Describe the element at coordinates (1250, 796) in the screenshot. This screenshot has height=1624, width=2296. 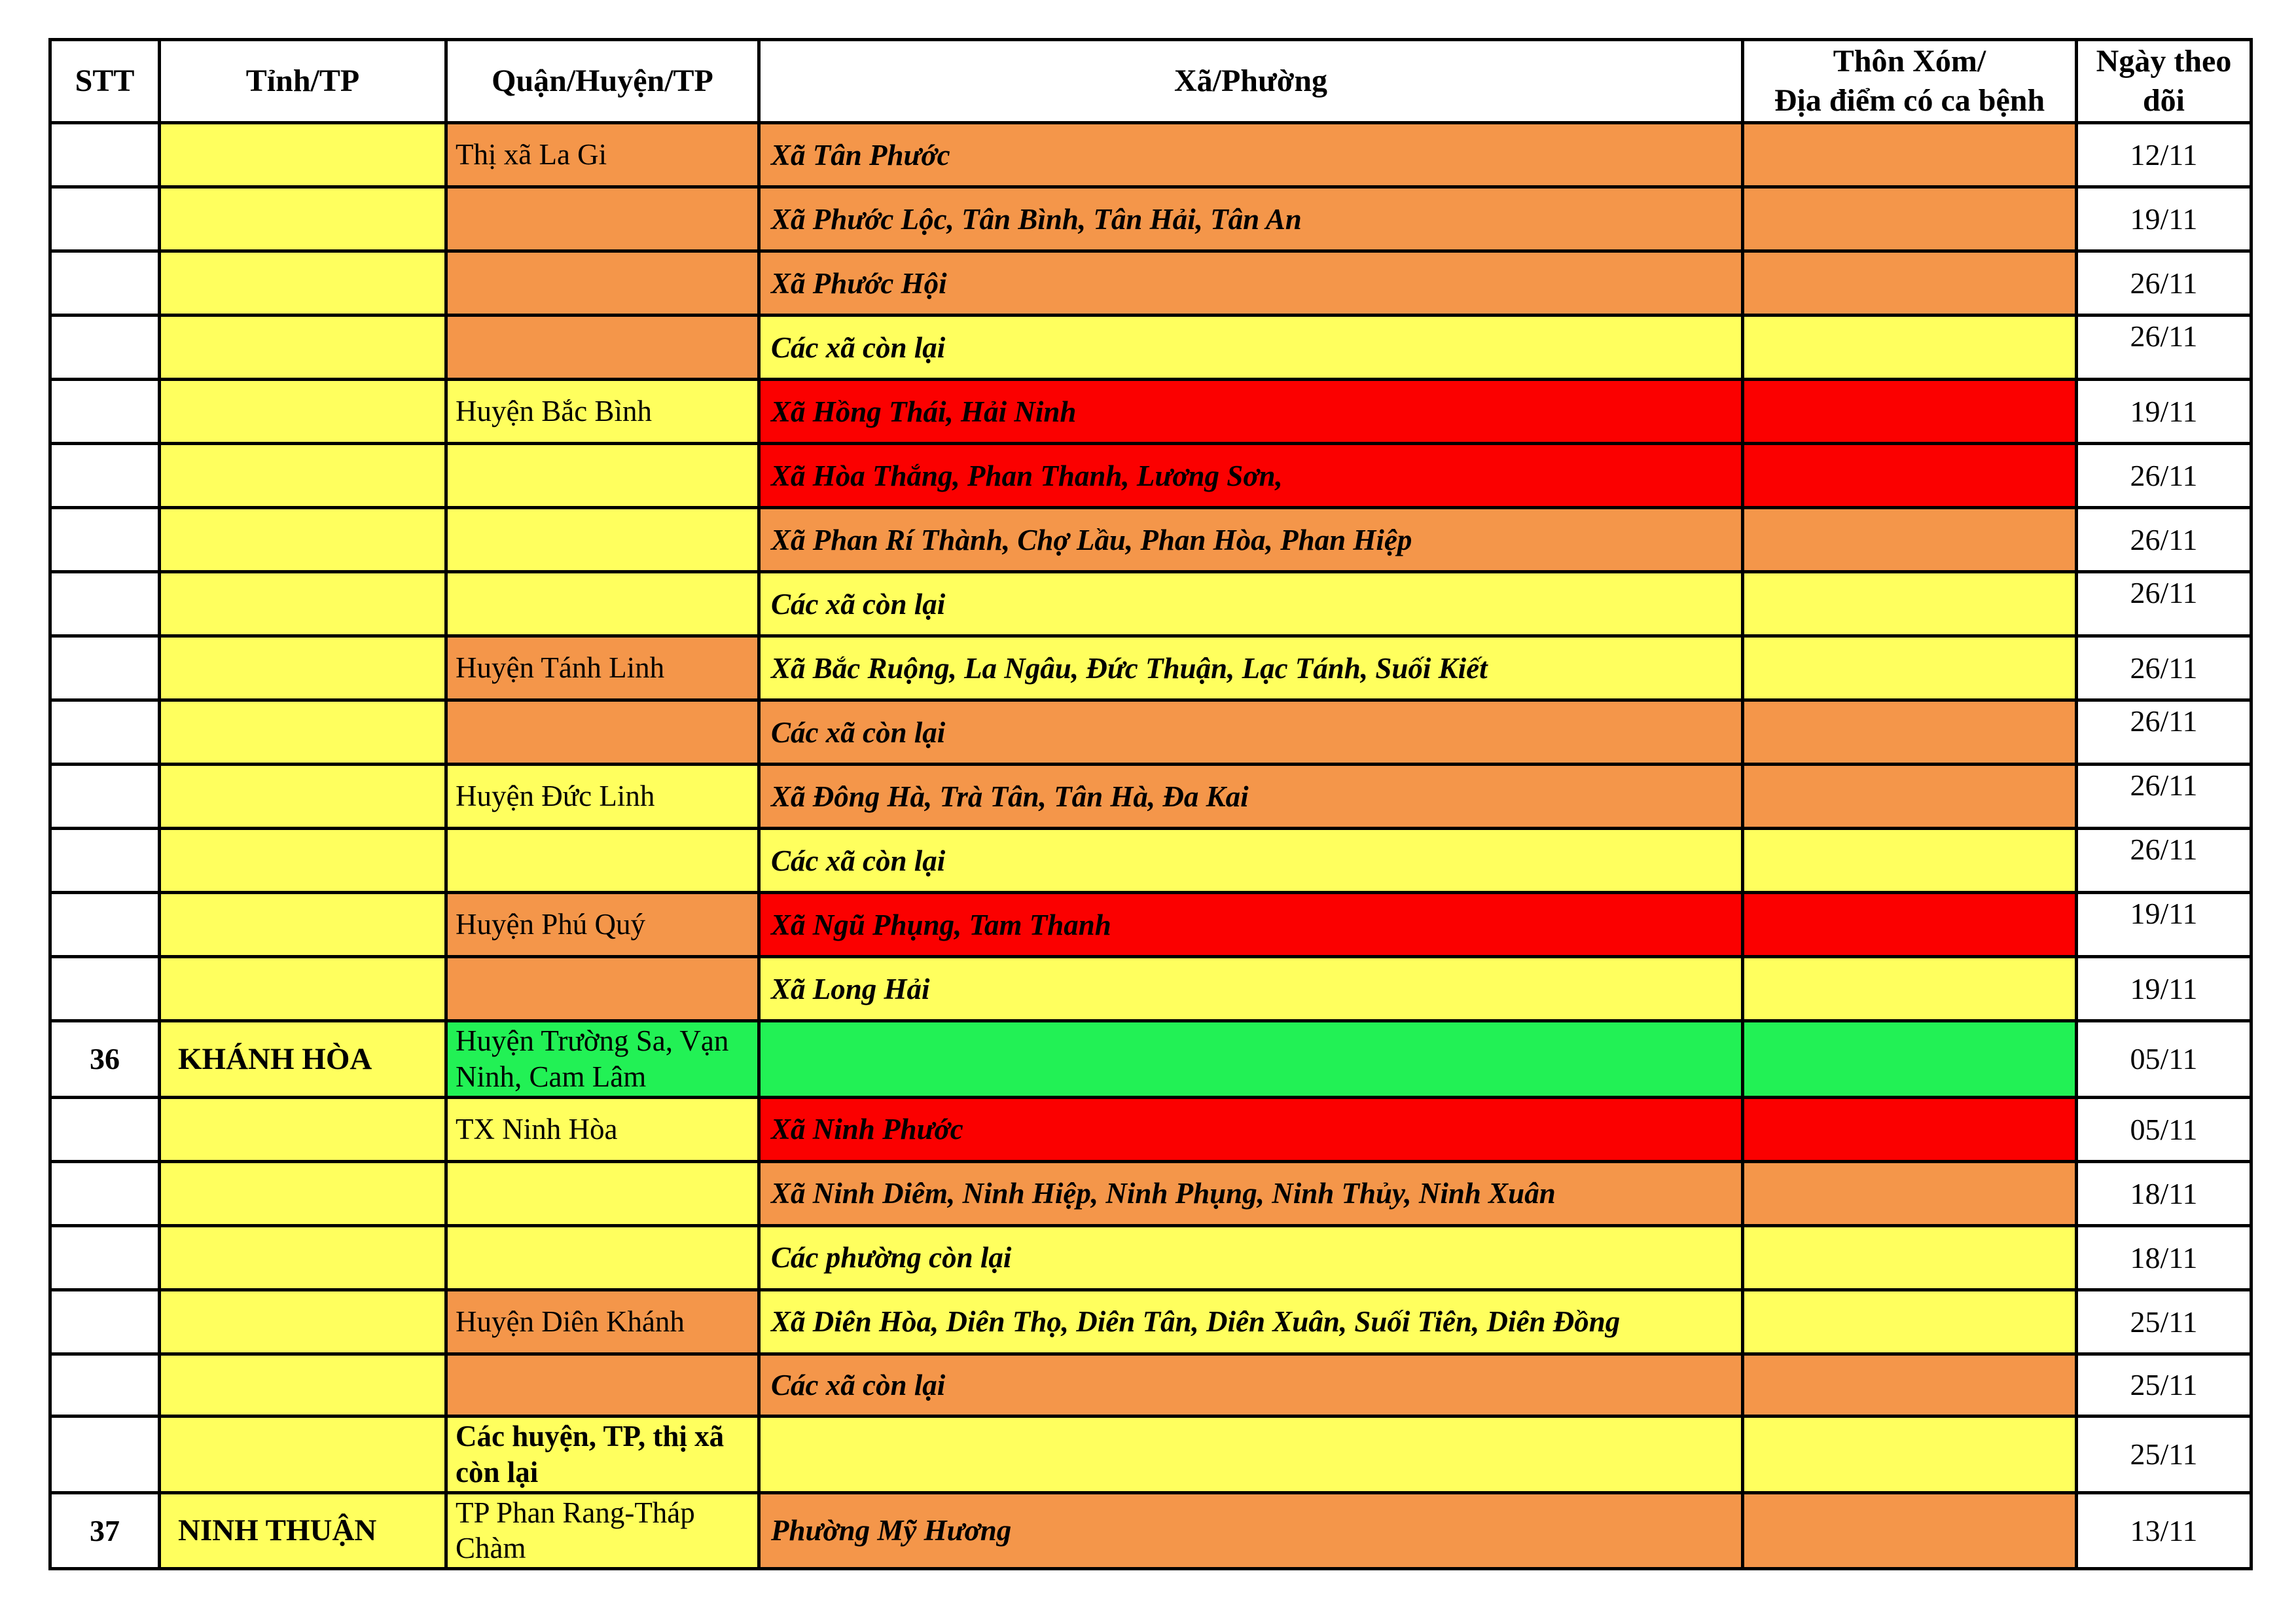
I see `commune-cell: Xã Đông Hà, Trà Tân, Tân Hà, Đa Kai` at that location.